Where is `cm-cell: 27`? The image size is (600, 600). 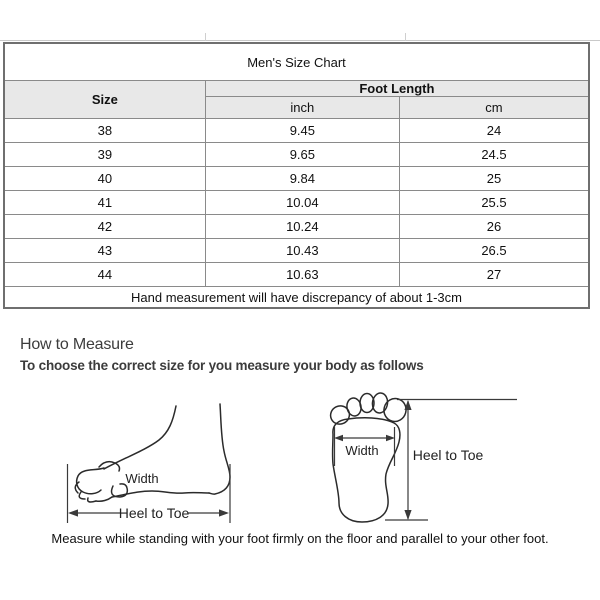 cm-cell: 27 is located at coordinates (494, 274).